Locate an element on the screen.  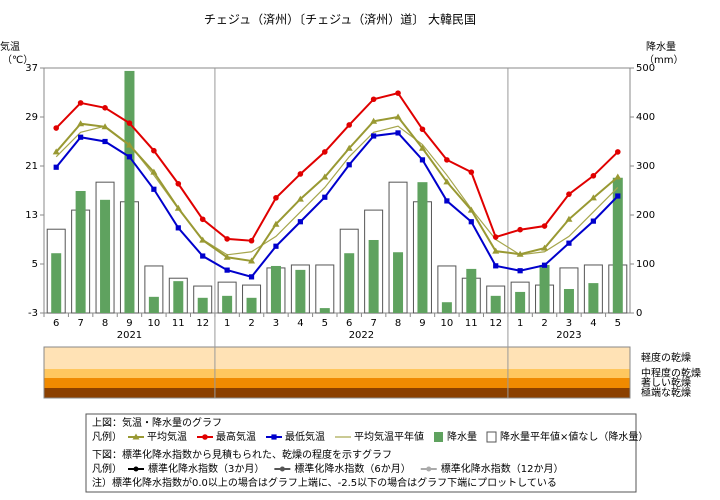
y-tick-label: -3 is located at coordinates (33, 313).